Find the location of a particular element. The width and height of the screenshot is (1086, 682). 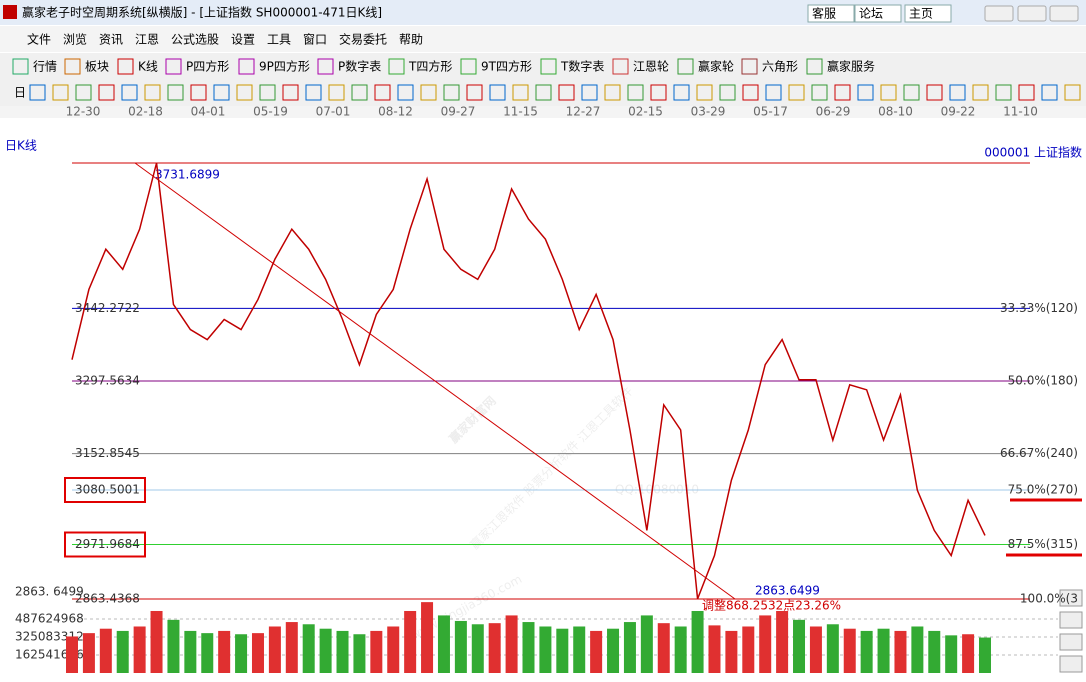

menu-item: 浏览 is located at coordinates (75, 39).